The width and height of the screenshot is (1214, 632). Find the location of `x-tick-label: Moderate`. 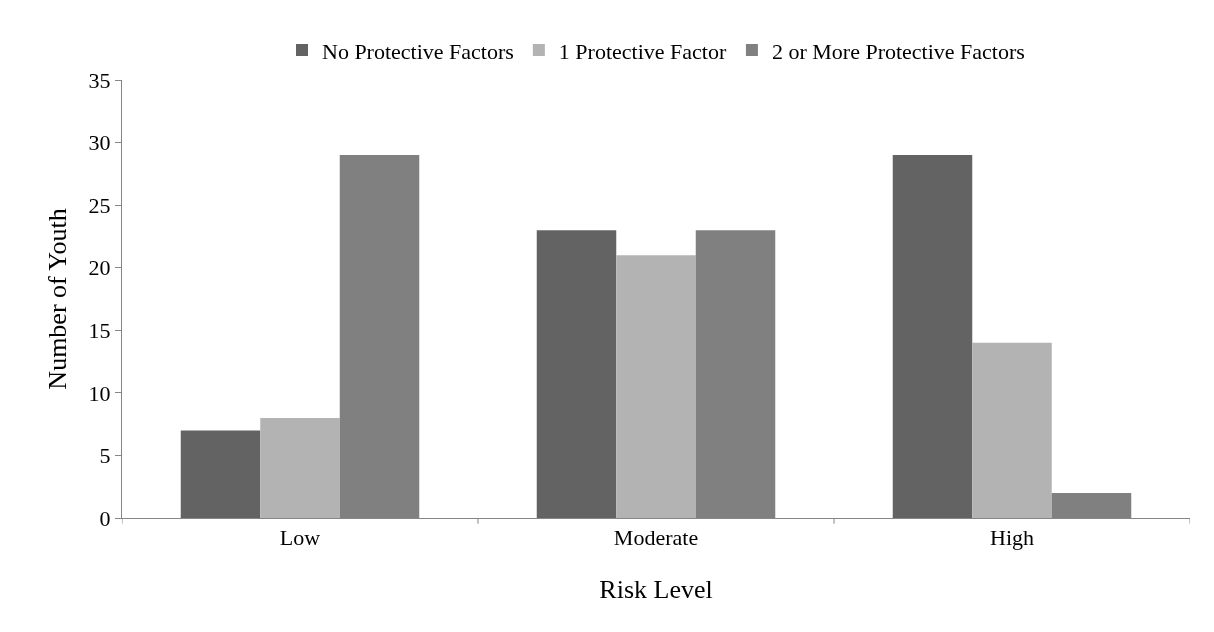

x-tick-label: Moderate is located at coordinates (656, 538).